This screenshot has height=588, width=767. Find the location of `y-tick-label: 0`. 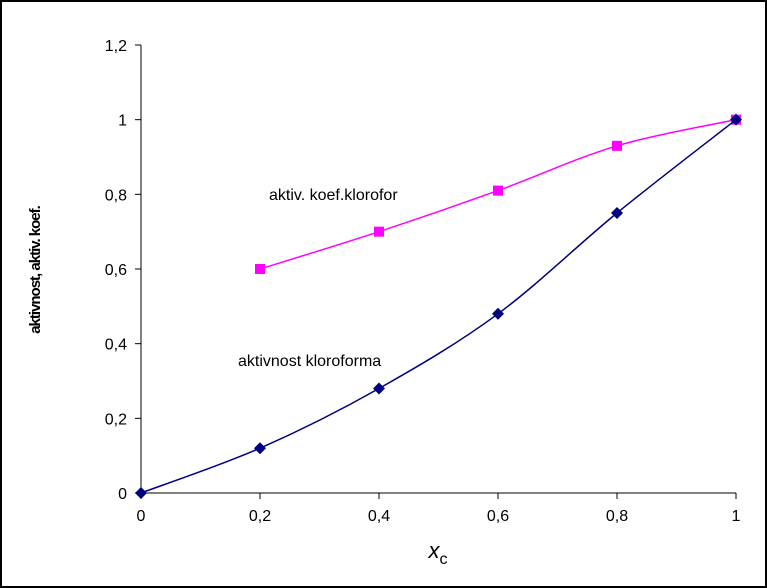

y-tick-label: 0 is located at coordinates (122, 494).